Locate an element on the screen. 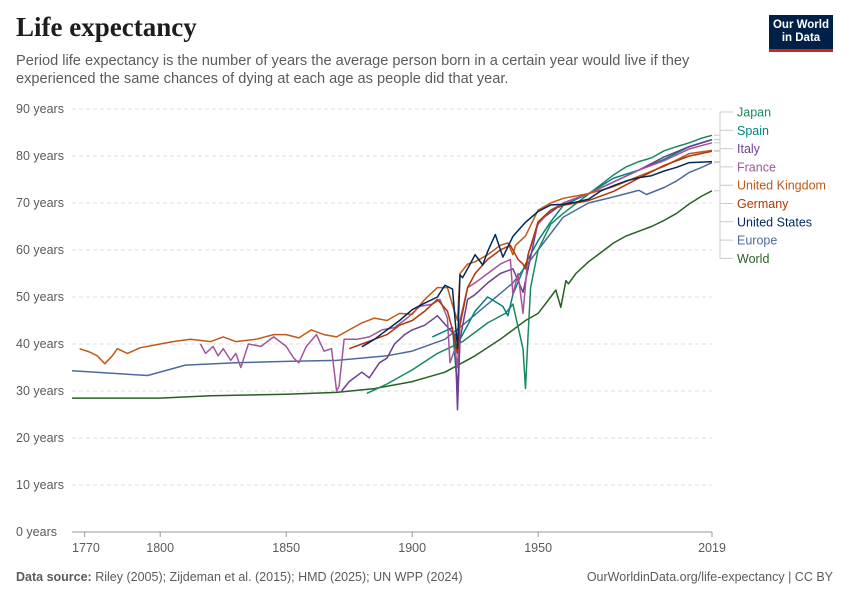 The width and height of the screenshot is (850, 600). y-tick-label: 60 years is located at coordinates (40, 250).